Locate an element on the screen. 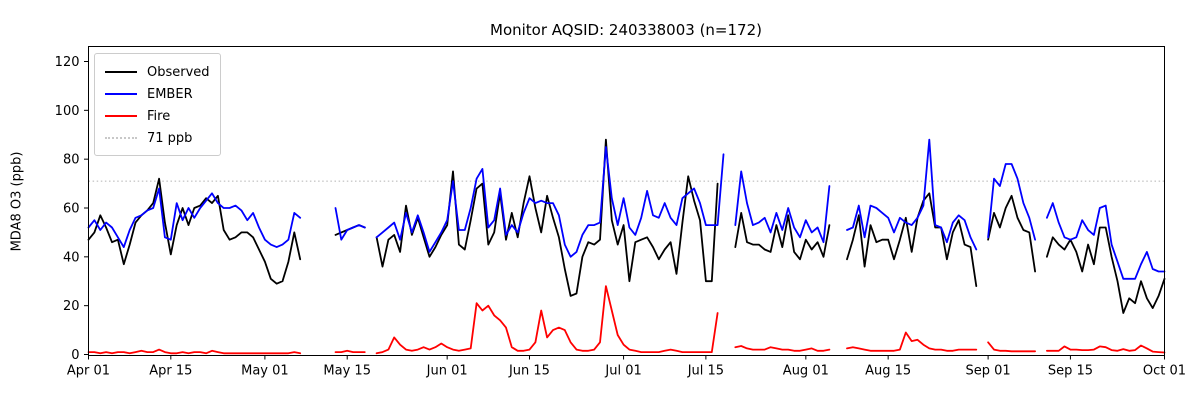 The width and height of the screenshot is (1200, 404). y-axis-tick-label: 80 is located at coordinates (71, 160).